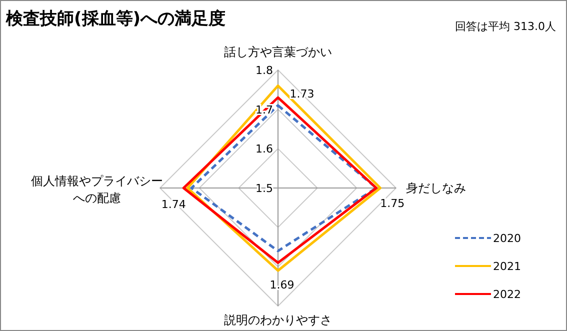 The image size is (567, 331). Describe the element at coordinates (505, 26) in the screenshot. I see `chart-subtitle: 回答は平均 313.0人` at that location.